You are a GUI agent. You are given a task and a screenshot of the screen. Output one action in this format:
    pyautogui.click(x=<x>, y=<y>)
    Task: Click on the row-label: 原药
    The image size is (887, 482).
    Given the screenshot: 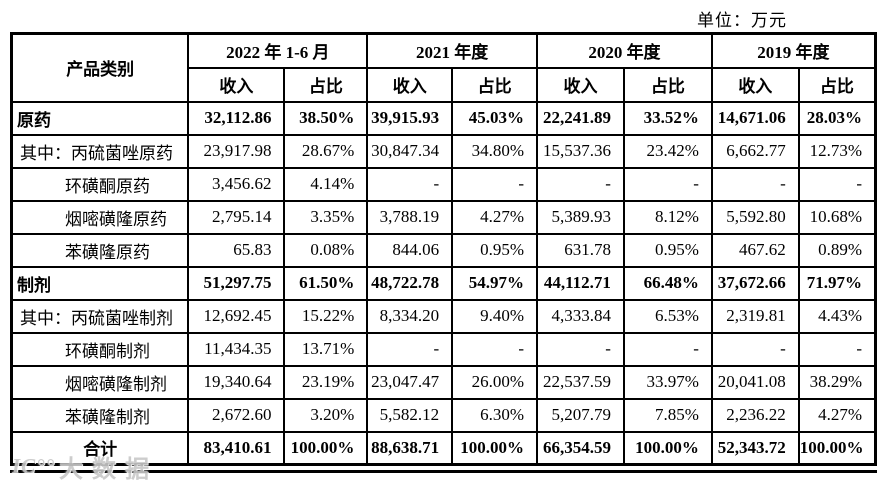 What is the action you would take?
    pyautogui.click(x=100, y=118)
    